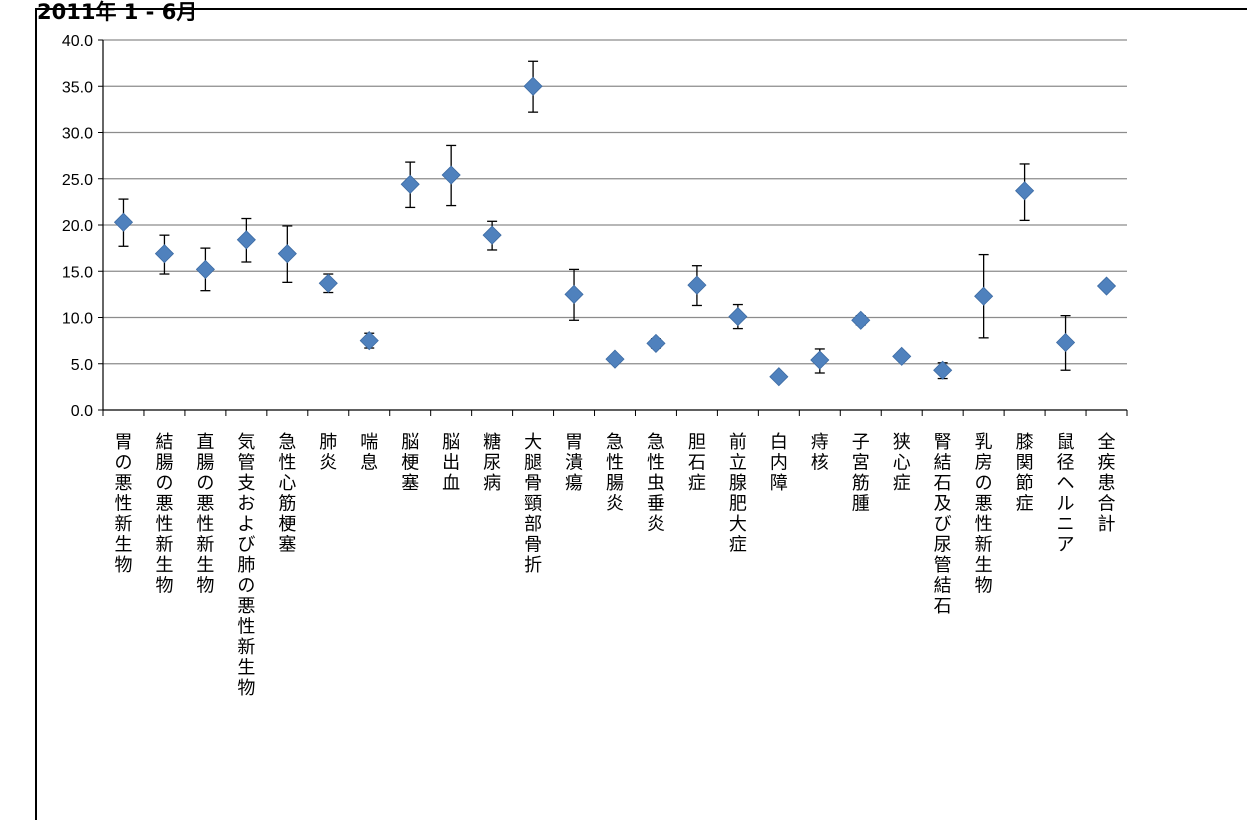 The image size is (1250, 821). I want to click on x-tick-label: 痔核, so click(820, 453).